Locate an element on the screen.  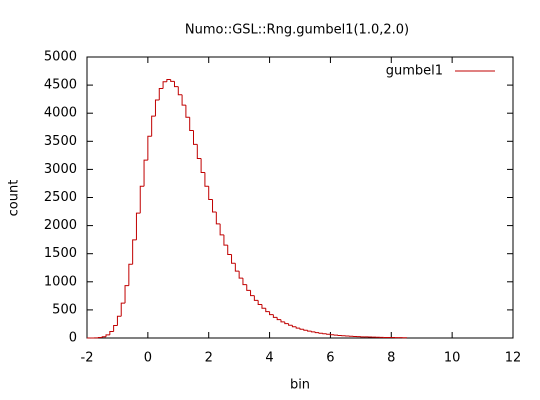
x-tick-label: 10 is located at coordinates (452, 358).